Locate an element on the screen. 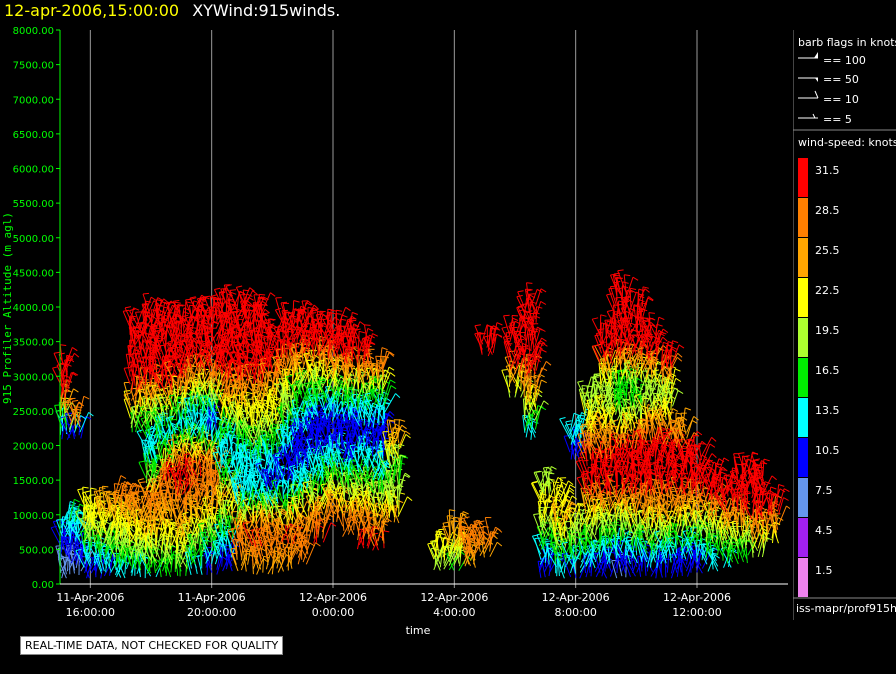 This screenshot has height=674, width=896. title-datetime: 12-apr-2006,15:00:00 is located at coordinates (92, 10).